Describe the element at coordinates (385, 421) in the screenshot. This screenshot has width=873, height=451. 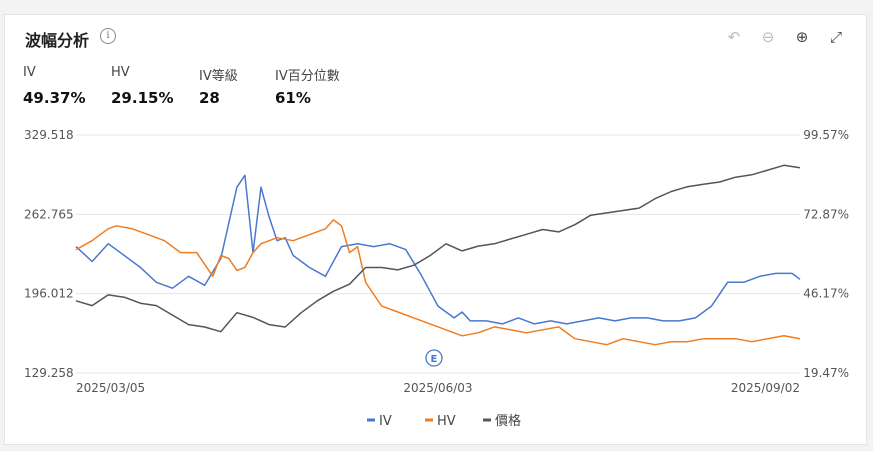
I see `legend-label: IV` at that location.